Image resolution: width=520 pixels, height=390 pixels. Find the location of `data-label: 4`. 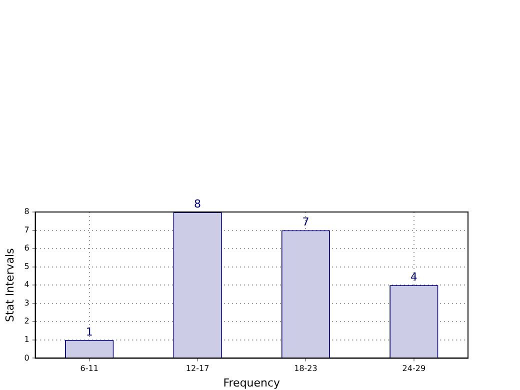

data-label: 4 is located at coordinates (414, 277).